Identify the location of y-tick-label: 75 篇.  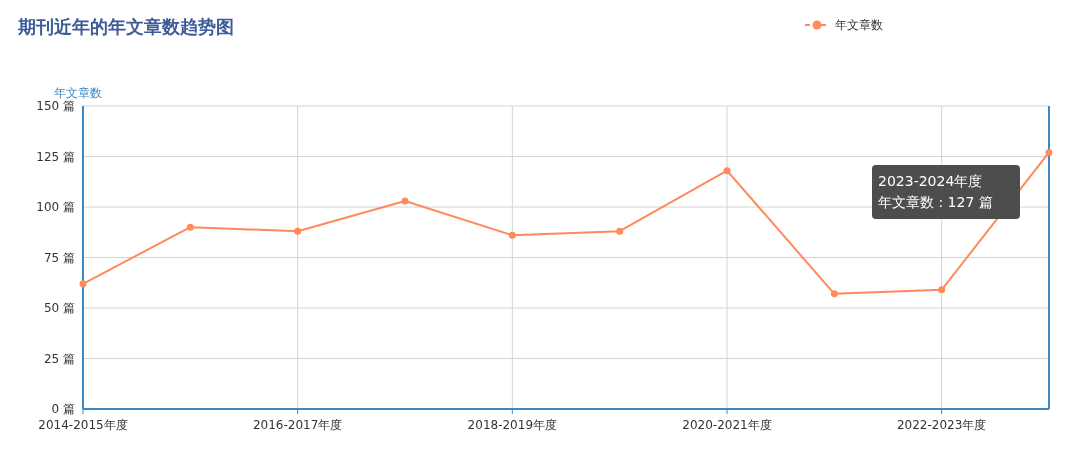
(59, 257).